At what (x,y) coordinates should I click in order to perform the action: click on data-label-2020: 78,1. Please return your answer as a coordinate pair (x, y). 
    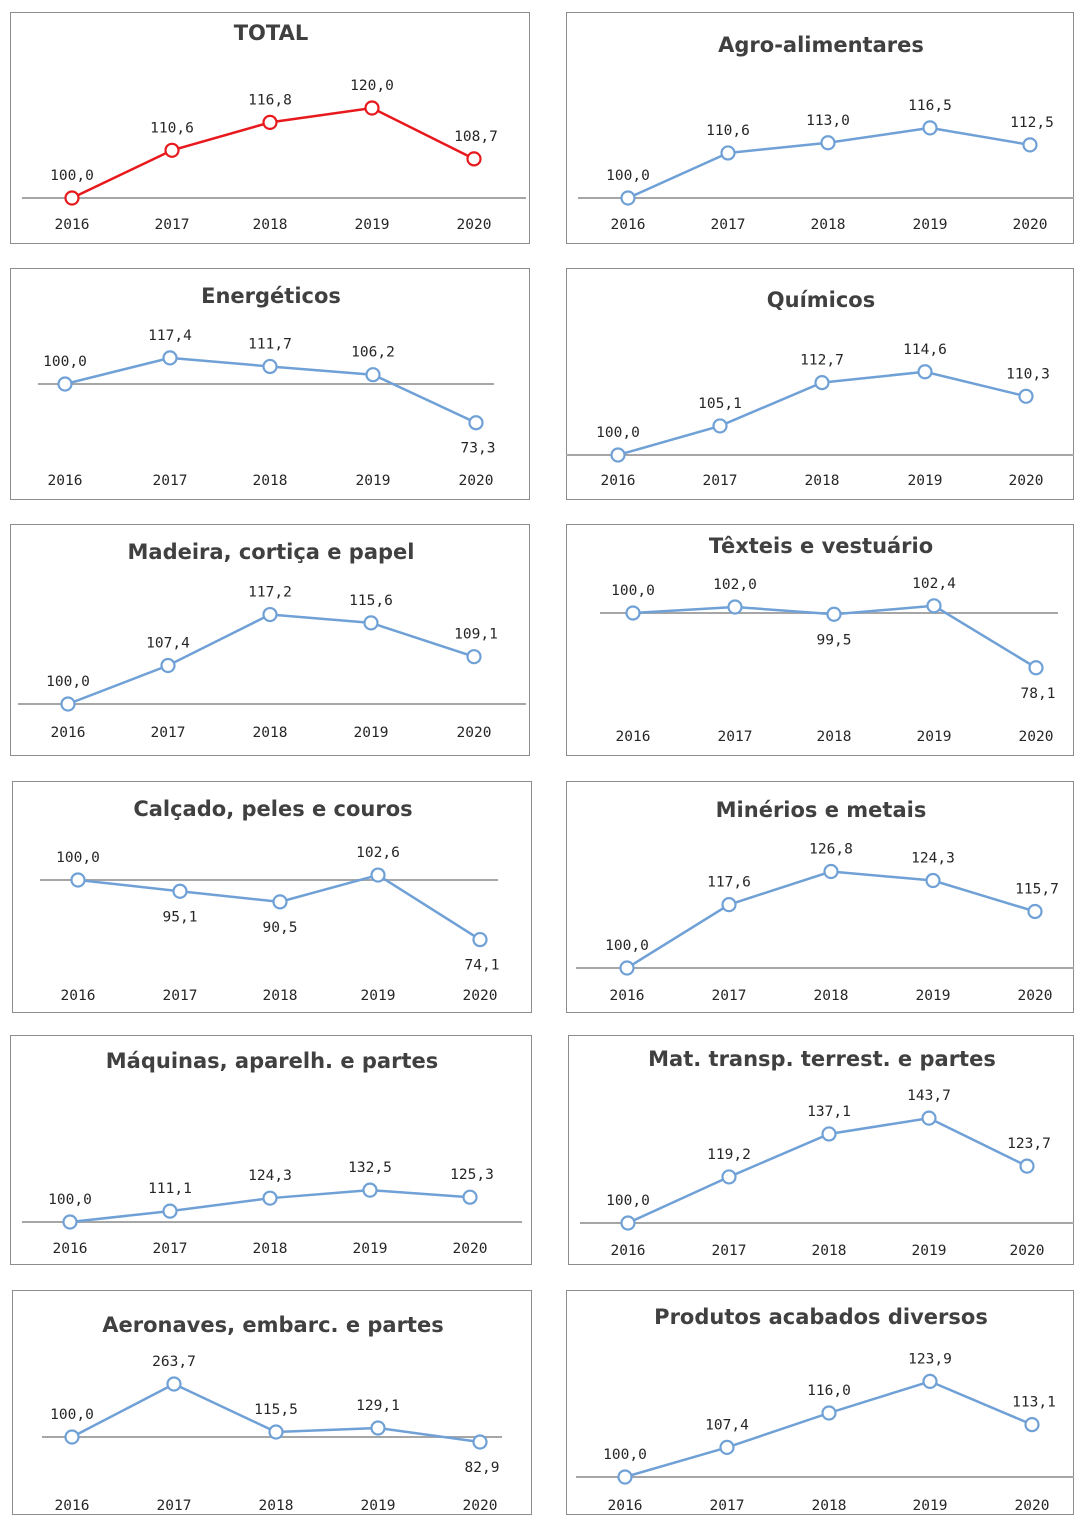
    Looking at the image, I should click on (1038, 694).